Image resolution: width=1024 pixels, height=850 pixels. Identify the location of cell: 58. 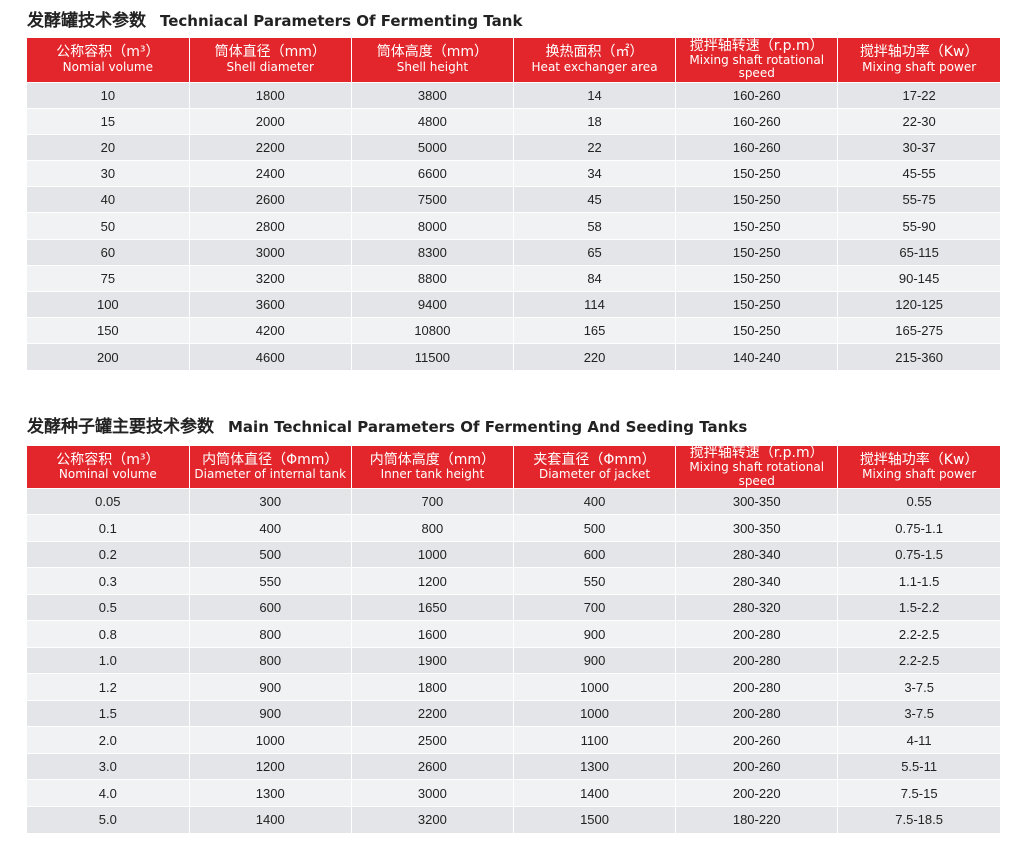
(594, 226).